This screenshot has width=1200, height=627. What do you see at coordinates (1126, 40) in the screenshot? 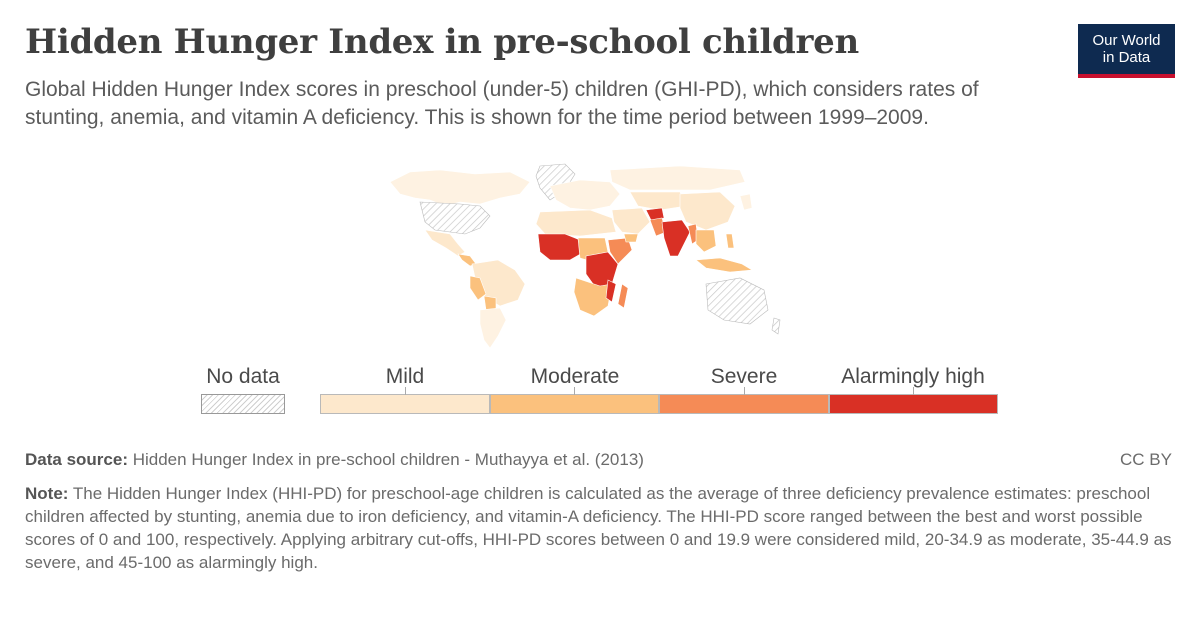
I see `logo-line-1: Our World` at bounding box center [1126, 40].